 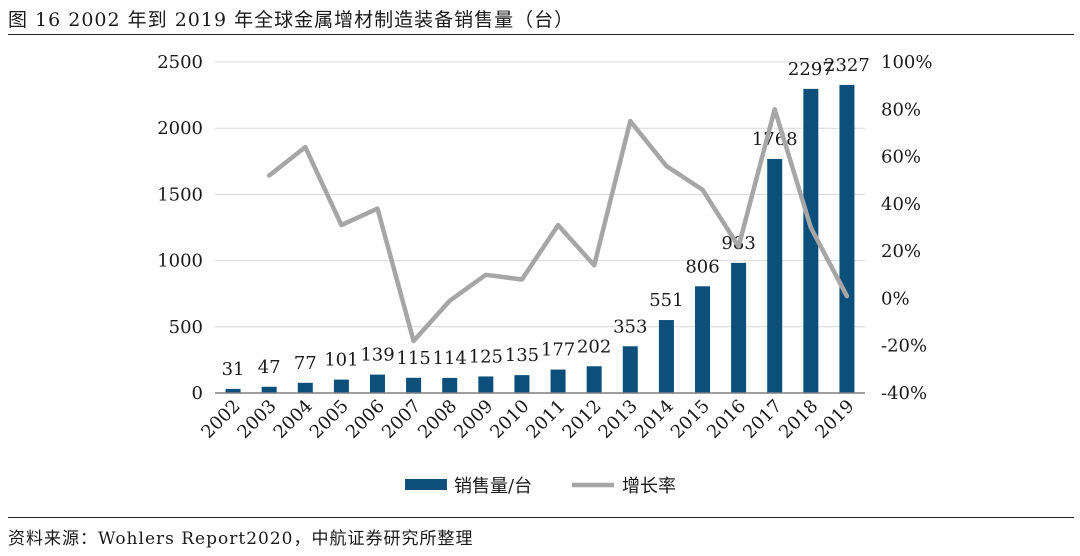 What do you see at coordinates (426, 484) in the screenshot?
I see `legend-swatch-bar` at bounding box center [426, 484].